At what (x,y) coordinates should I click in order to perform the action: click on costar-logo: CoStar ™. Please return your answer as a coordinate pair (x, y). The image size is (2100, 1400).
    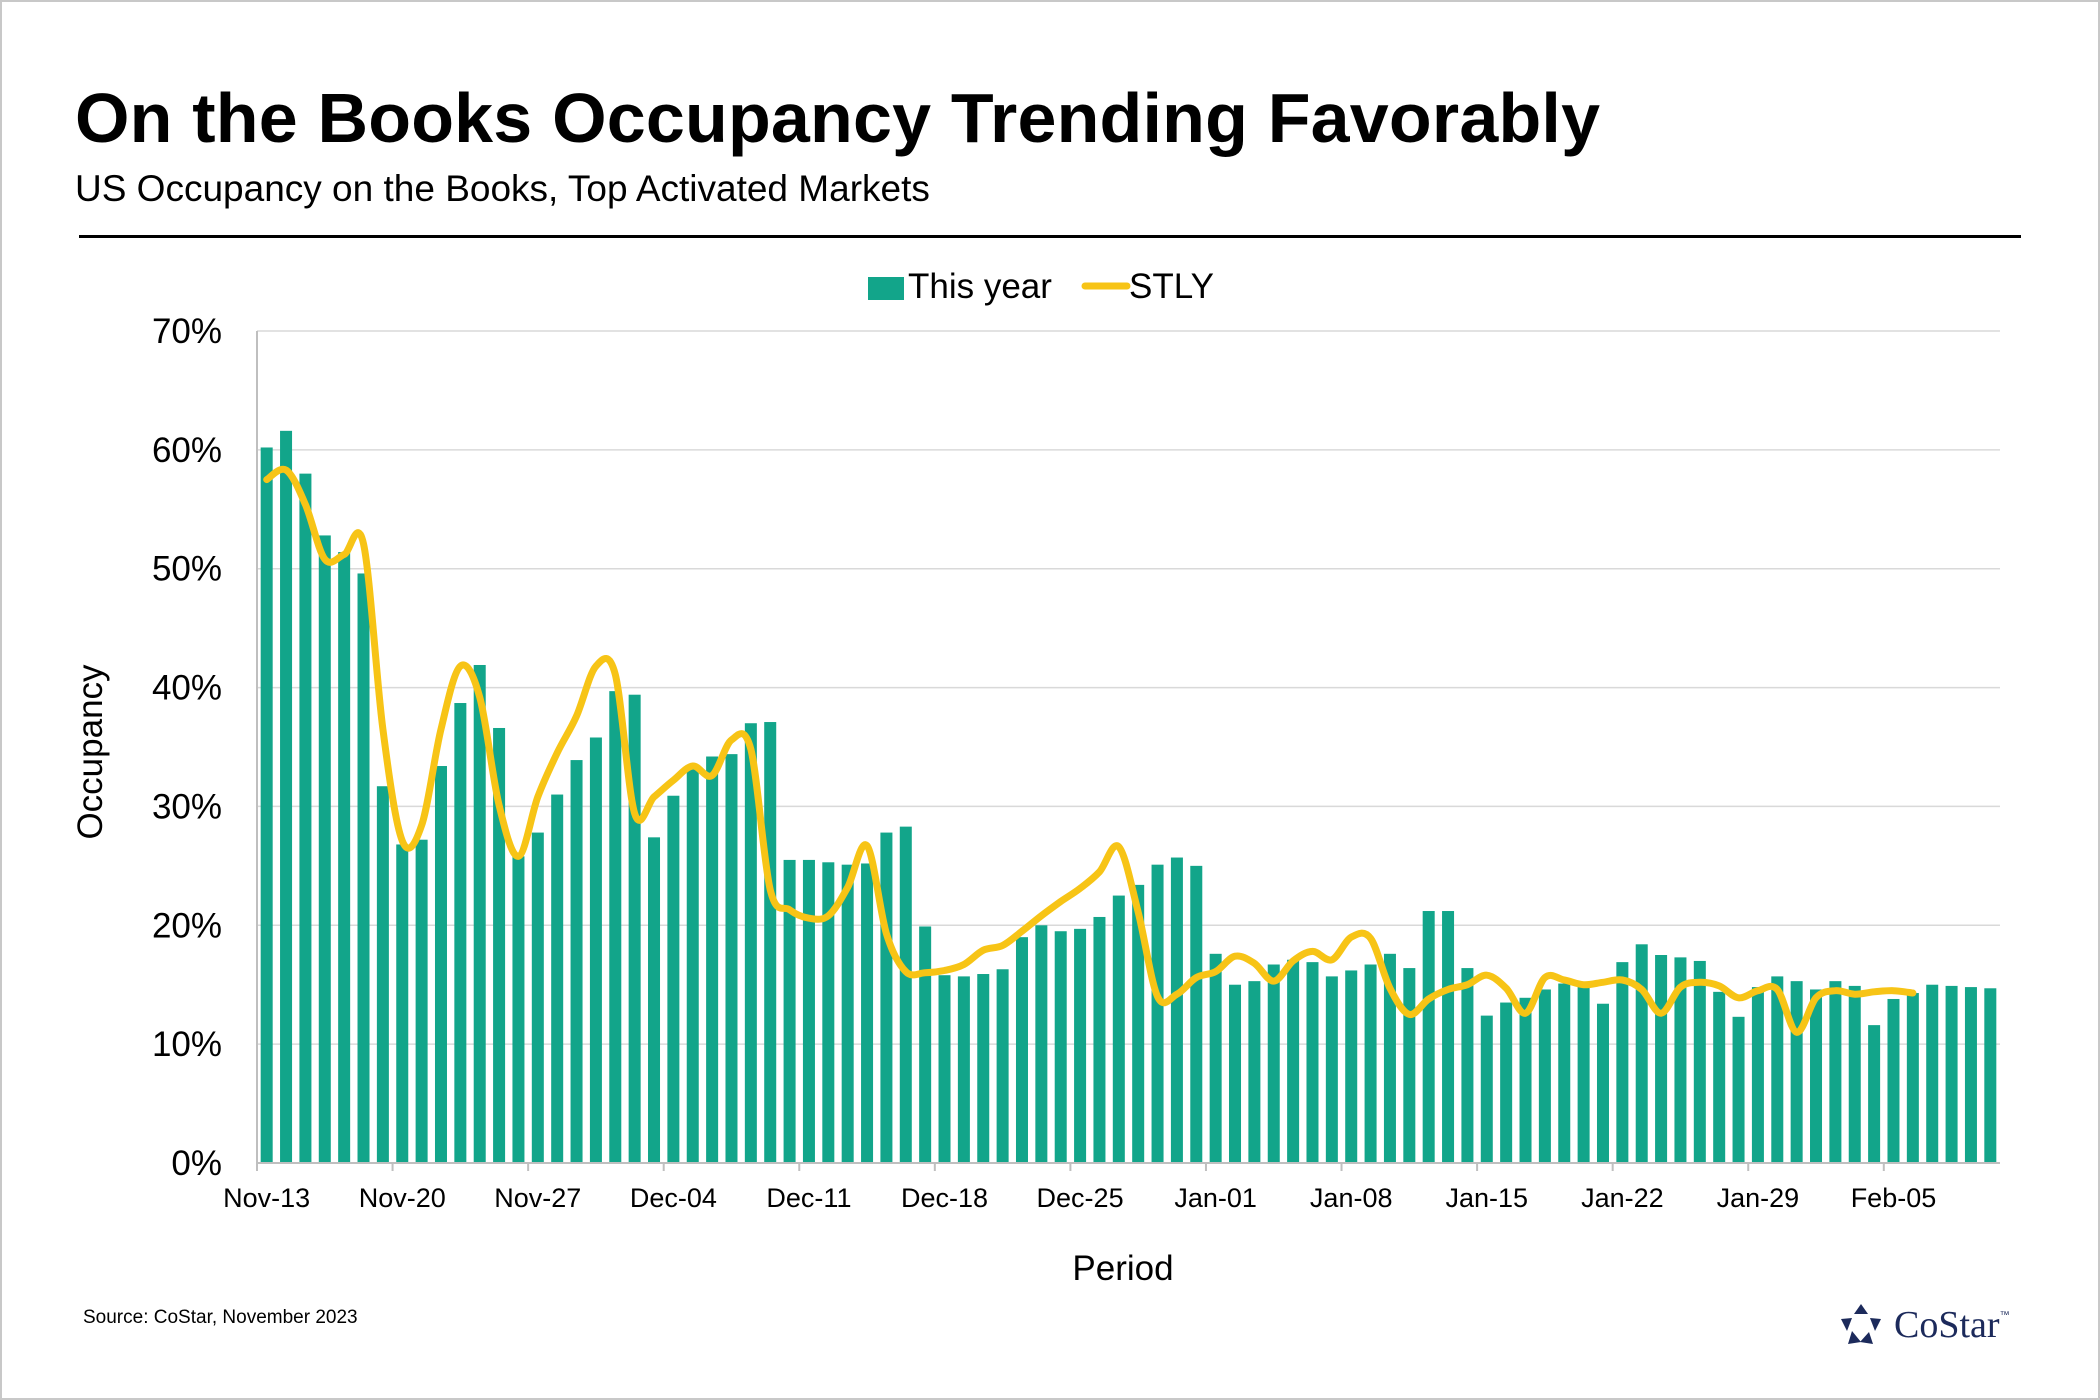
    Looking at the image, I should click on (1924, 1325).